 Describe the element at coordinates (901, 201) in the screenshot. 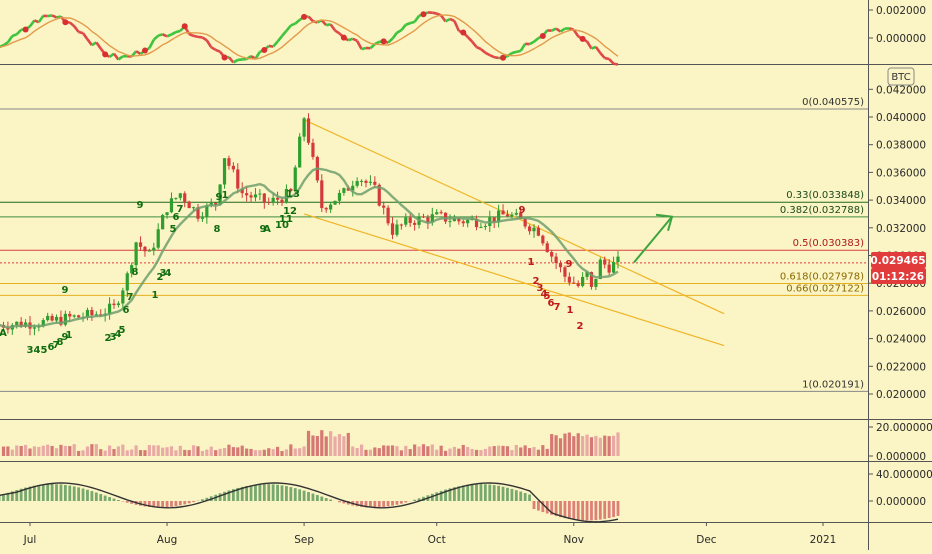

I see `price-tick-label: 0.034000` at that location.